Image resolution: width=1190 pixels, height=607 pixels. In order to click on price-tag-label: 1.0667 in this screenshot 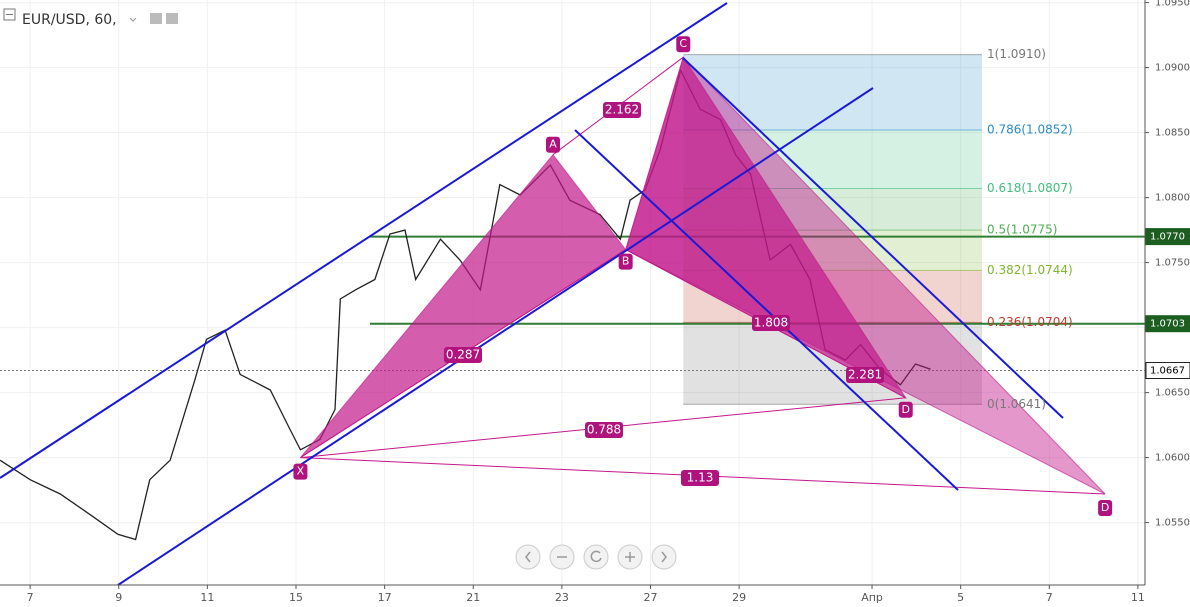, I will do `click(1167, 371)`.